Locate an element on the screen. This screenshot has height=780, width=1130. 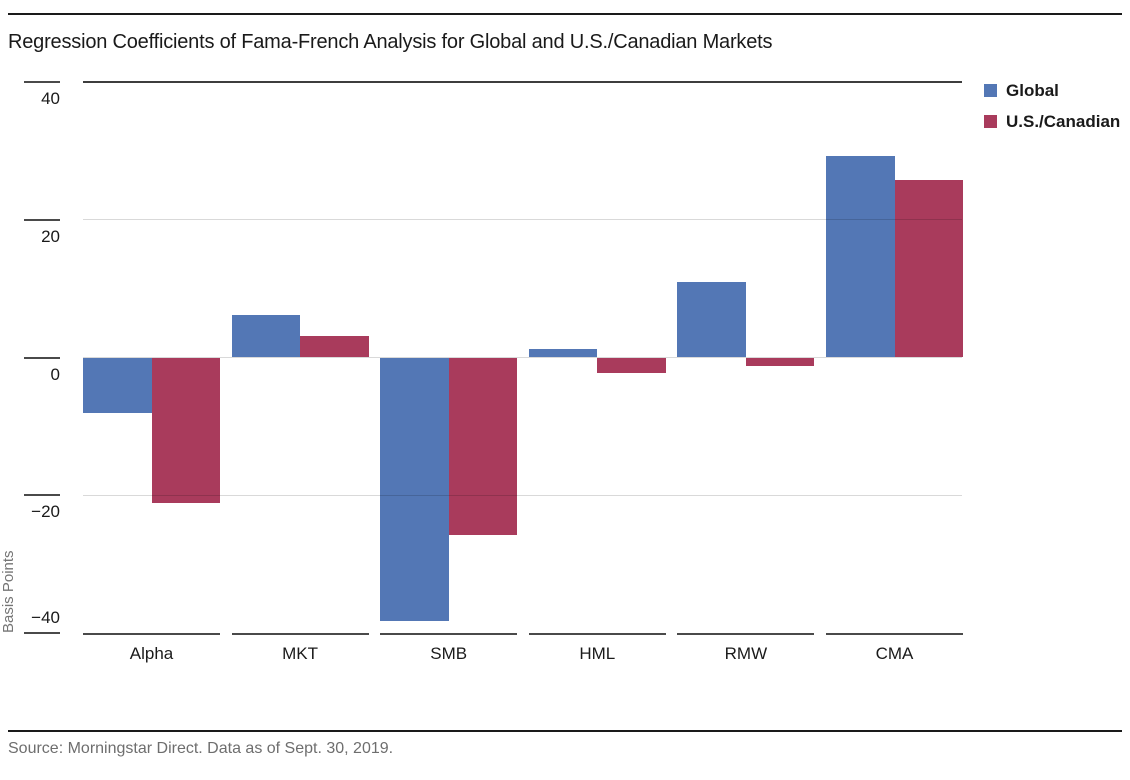
bar-global-alpha is located at coordinates (117, 385).